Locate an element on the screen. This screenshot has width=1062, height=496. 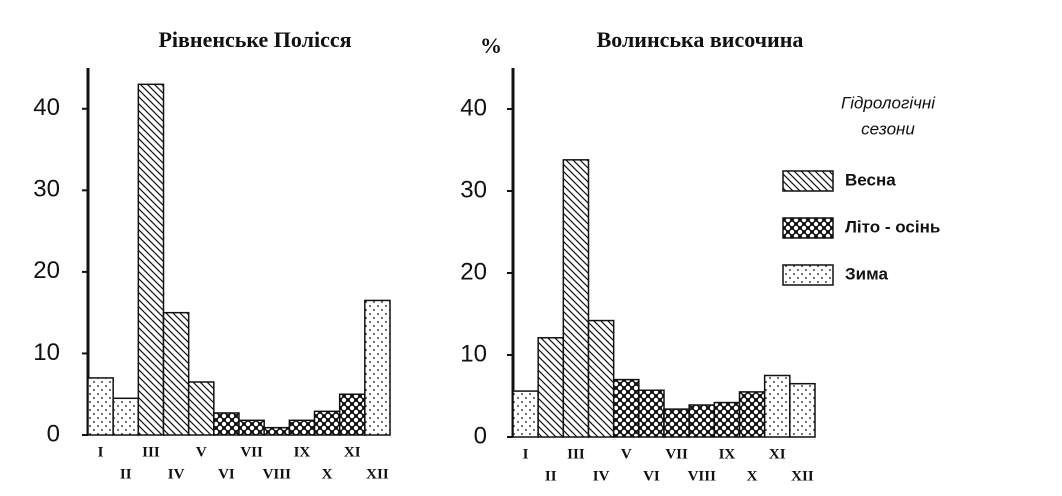
legend-label: Весна is located at coordinates (870, 179).